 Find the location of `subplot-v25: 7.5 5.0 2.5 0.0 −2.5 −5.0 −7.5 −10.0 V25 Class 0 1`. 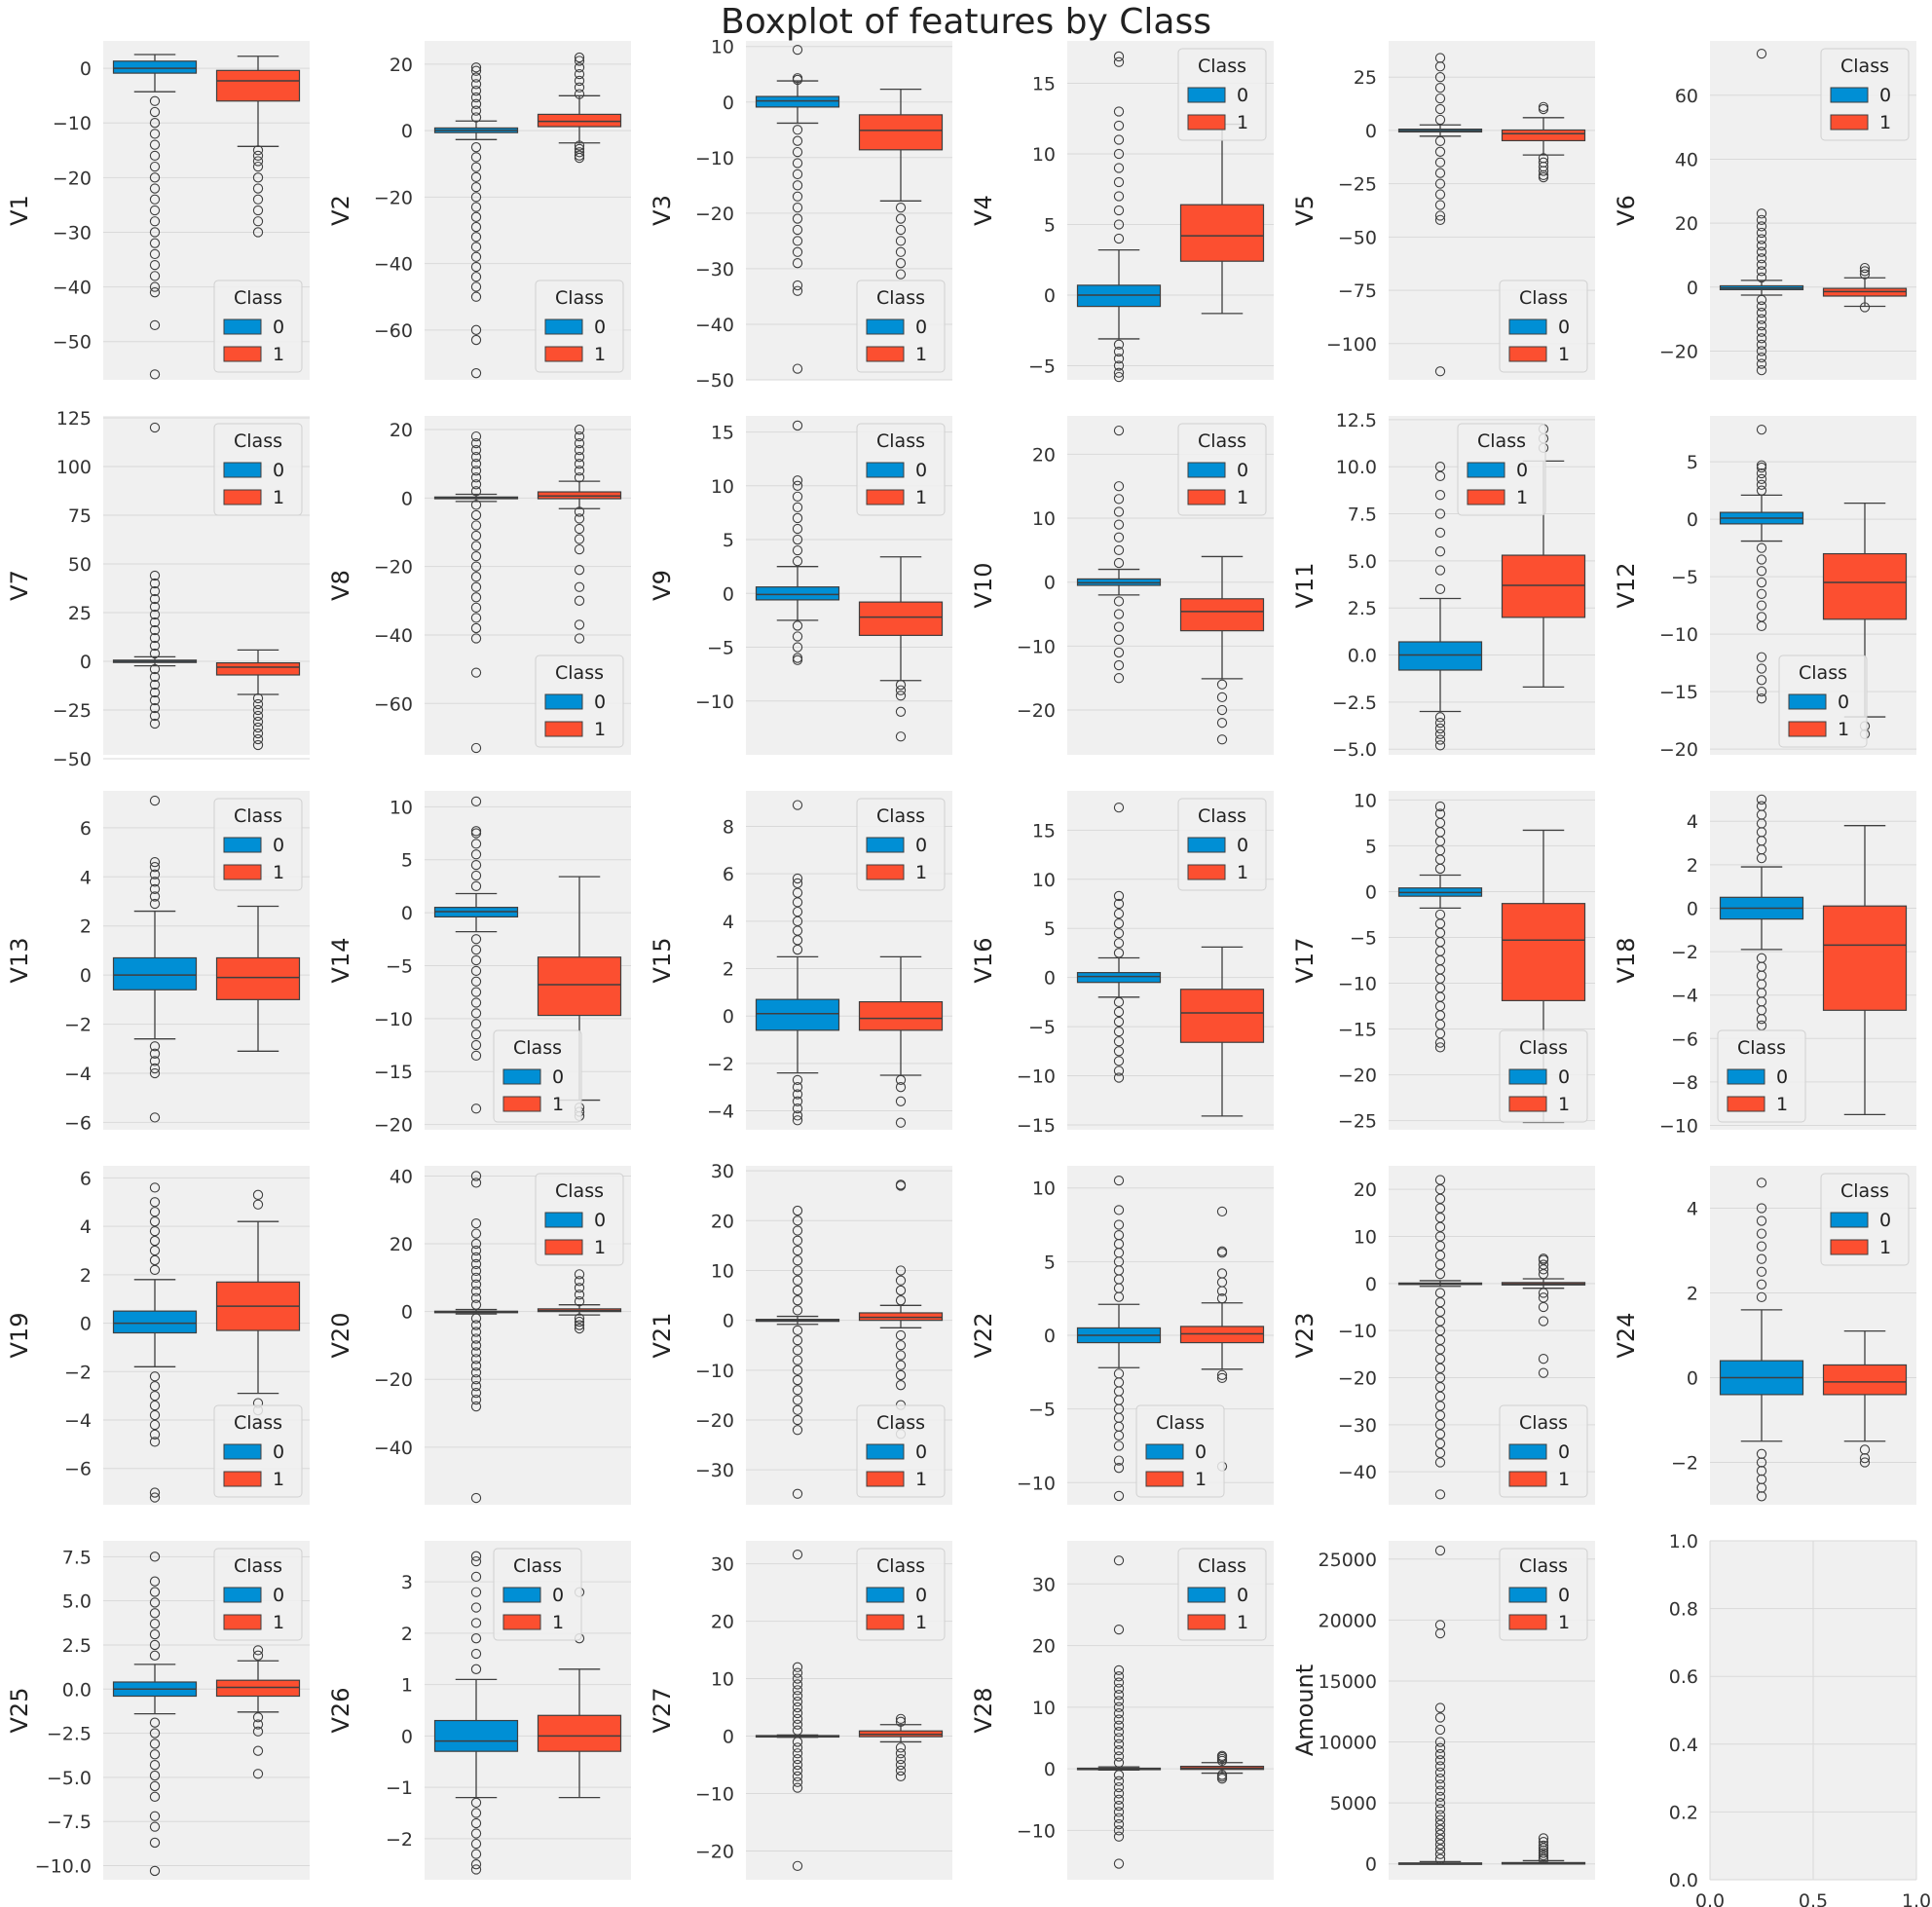

subplot-v25: 7.5 5.0 2.5 0.0 −2.5 −5.0 −7.5 −10.0 V25 Class 0 1 is located at coordinates (158, 1710).